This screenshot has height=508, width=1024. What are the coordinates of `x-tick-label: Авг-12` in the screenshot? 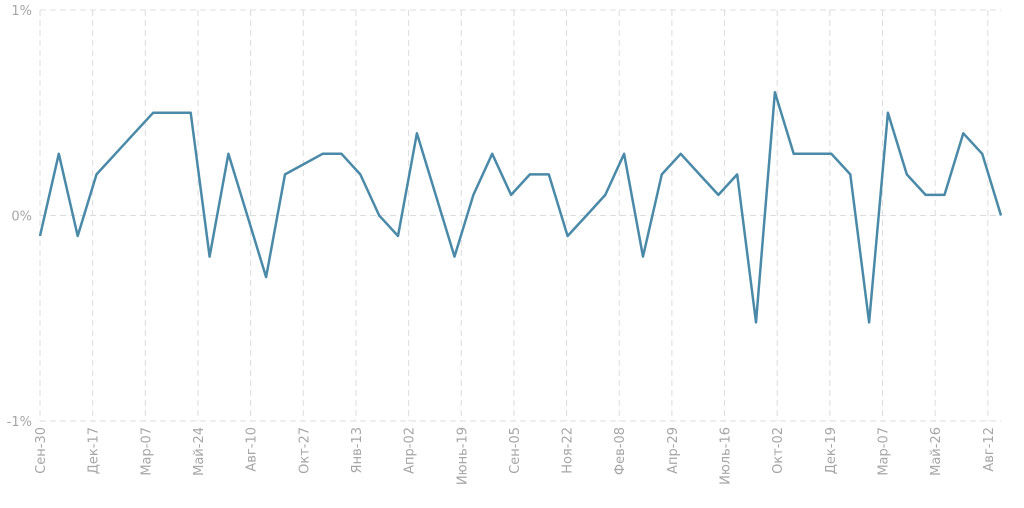 It's located at (989, 449).